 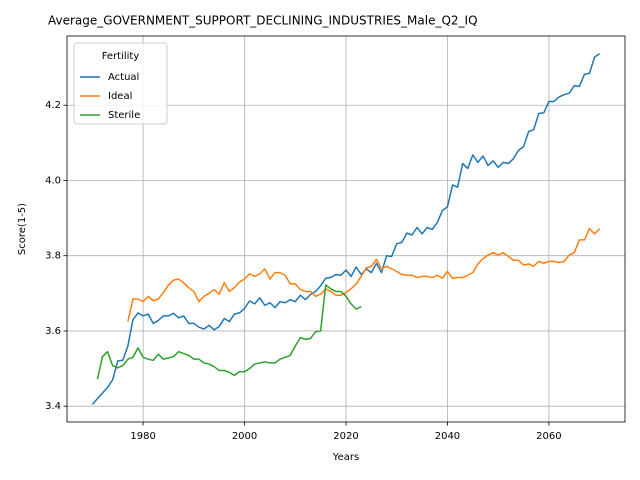 I want to click on legend-label: Actual, so click(x=123, y=77).